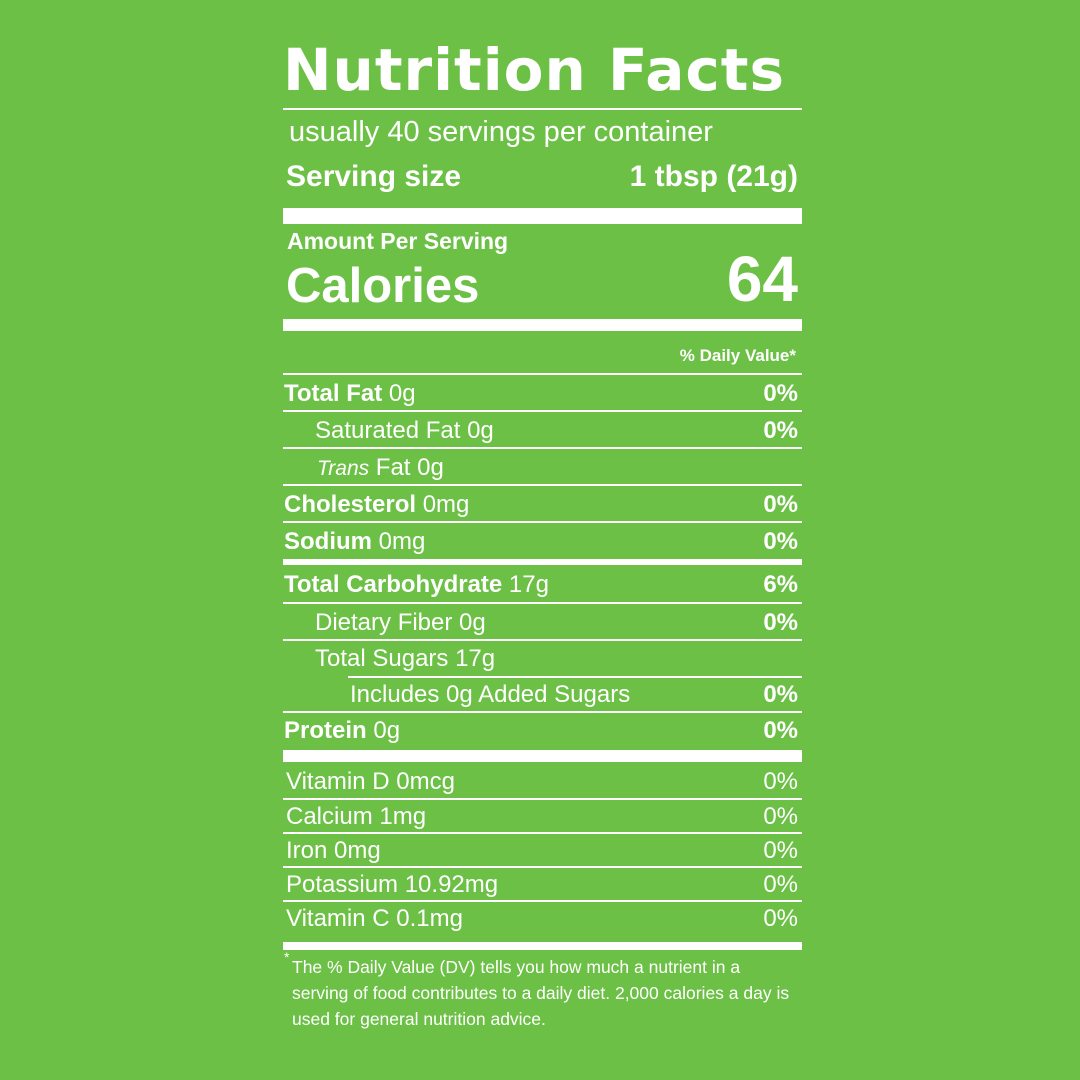  Describe the element at coordinates (406, 467) in the screenshot. I see `nutrient-name: Fat 0g` at that location.